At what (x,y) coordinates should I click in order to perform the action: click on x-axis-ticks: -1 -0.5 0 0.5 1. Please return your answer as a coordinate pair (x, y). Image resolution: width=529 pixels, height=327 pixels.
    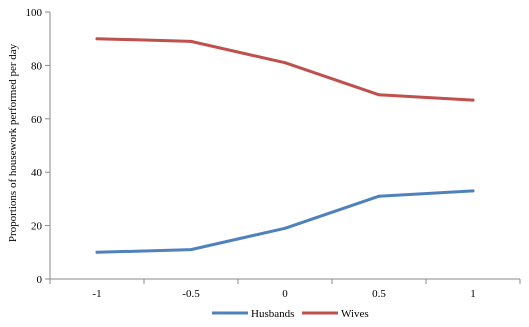
    Looking at the image, I should click on (285, 289).